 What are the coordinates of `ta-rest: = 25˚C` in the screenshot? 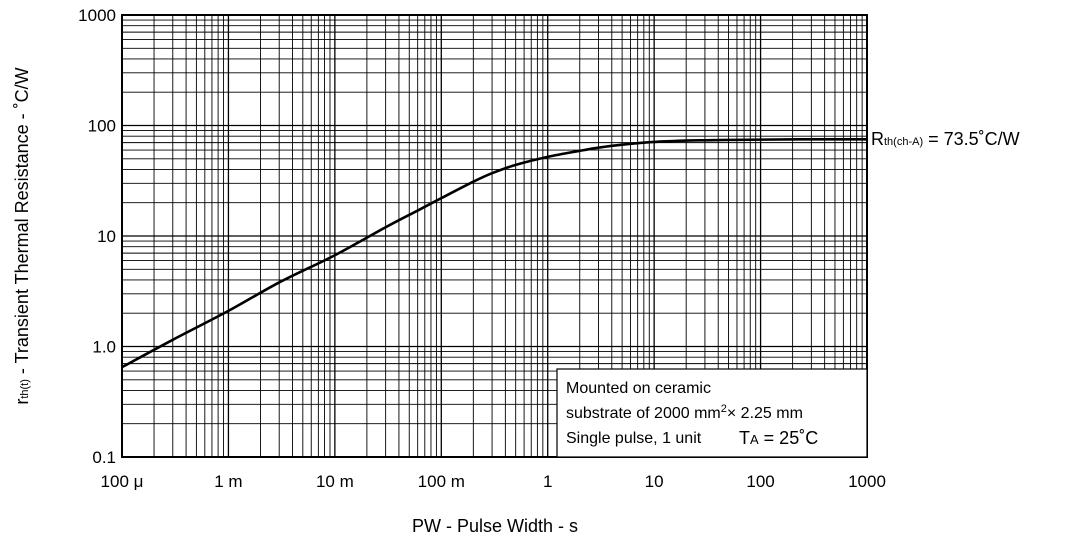 It's located at (789, 438).